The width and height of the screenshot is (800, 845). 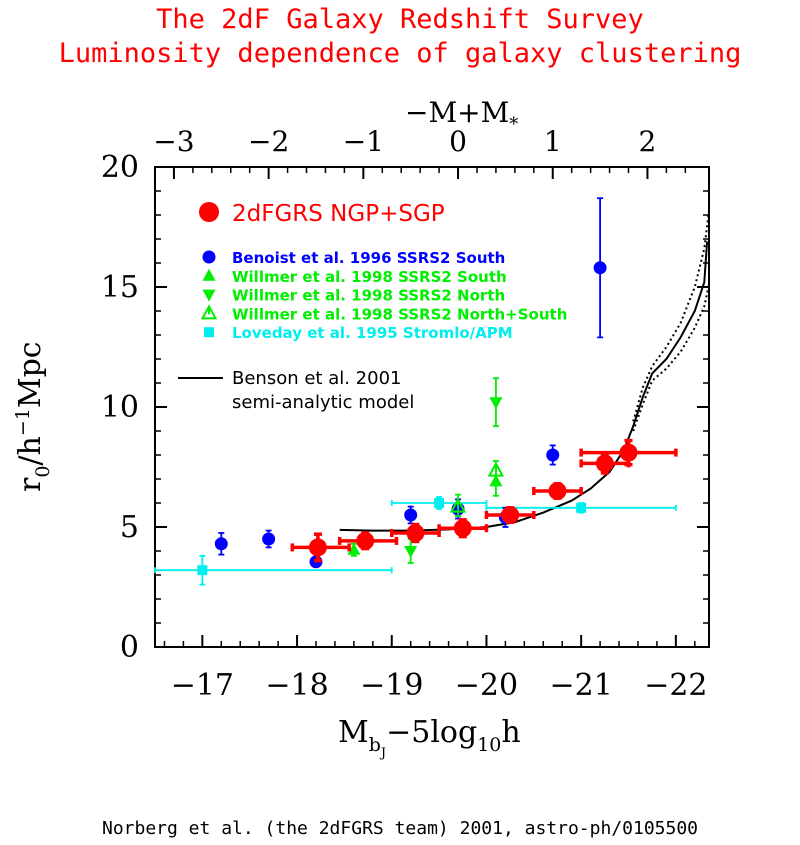 What do you see at coordinates (461, 115) in the screenshot?
I see `top-axis-label: −M+M*` at bounding box center [461, 115].